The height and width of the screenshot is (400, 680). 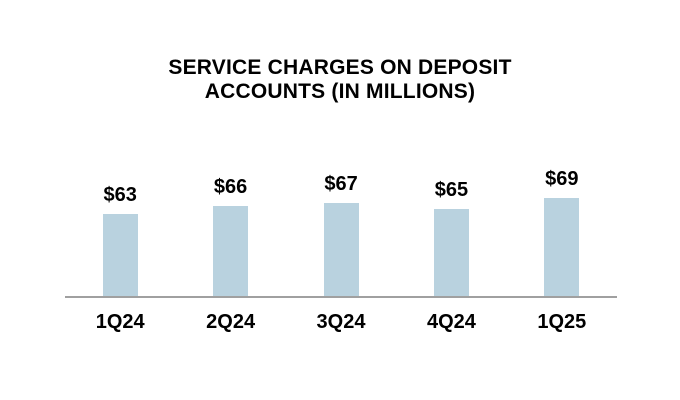 I want to click on x-axis-labels: 1Q24 2Q24 3Q24 4Q24 1Q25, so click(x=341, y=316).